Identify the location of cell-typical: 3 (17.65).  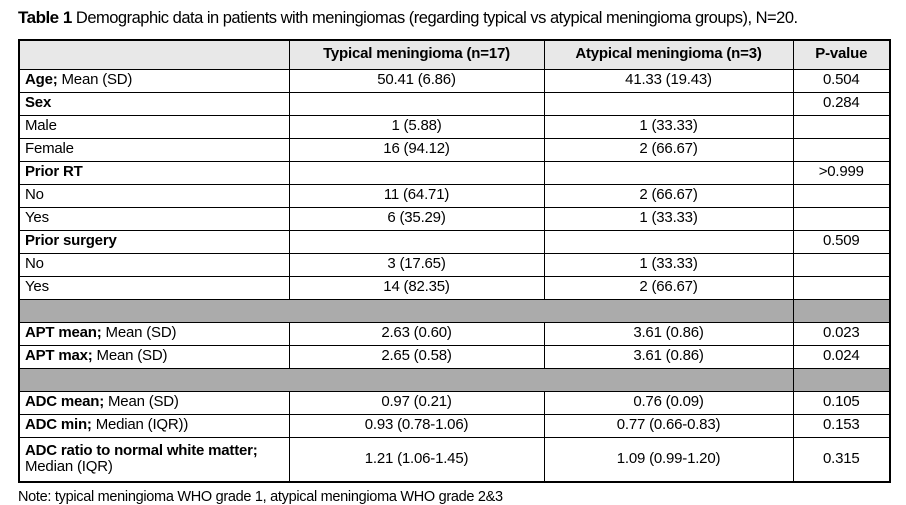
(416, 264).